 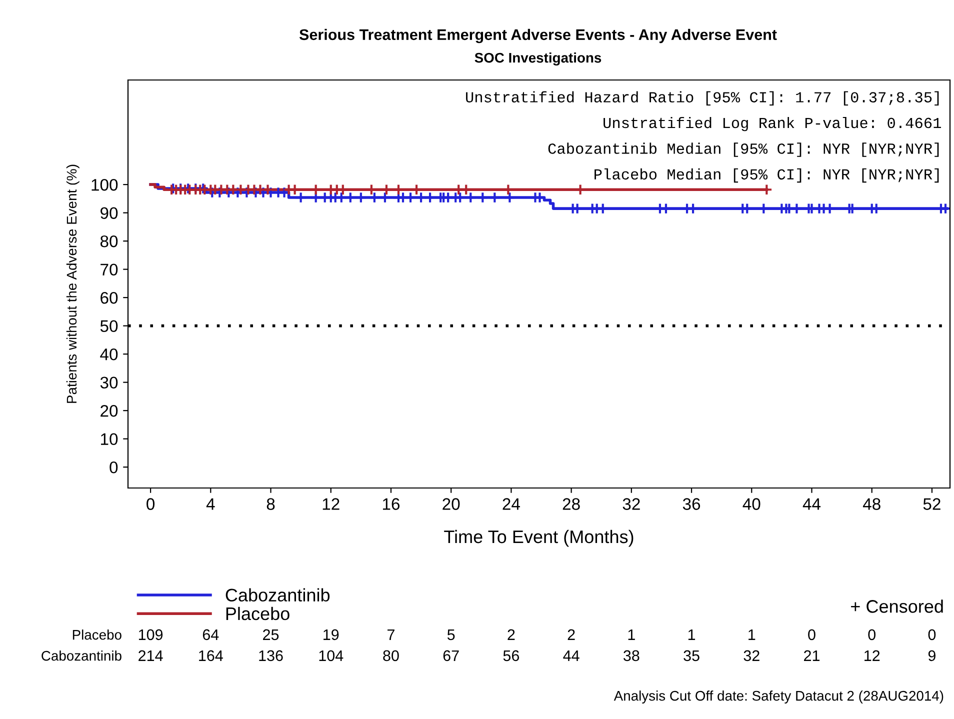 I want to click on x-tick-label: 16, so click(x=391, y=504).